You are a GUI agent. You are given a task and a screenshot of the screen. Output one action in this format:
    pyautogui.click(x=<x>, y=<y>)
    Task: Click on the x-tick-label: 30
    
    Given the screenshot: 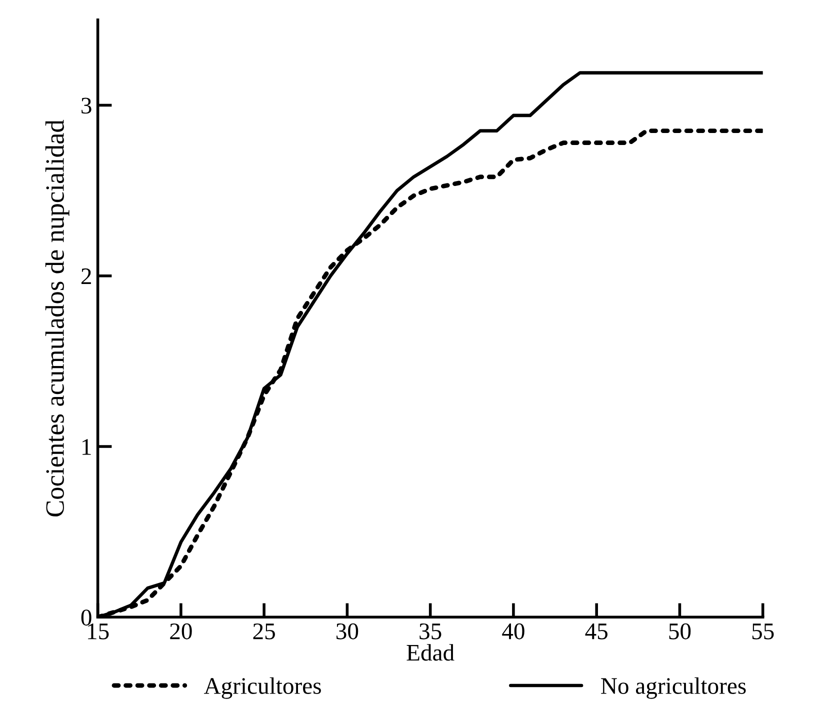 What is the action you would take?
    pyautogui.click(x=347, y=631)
    